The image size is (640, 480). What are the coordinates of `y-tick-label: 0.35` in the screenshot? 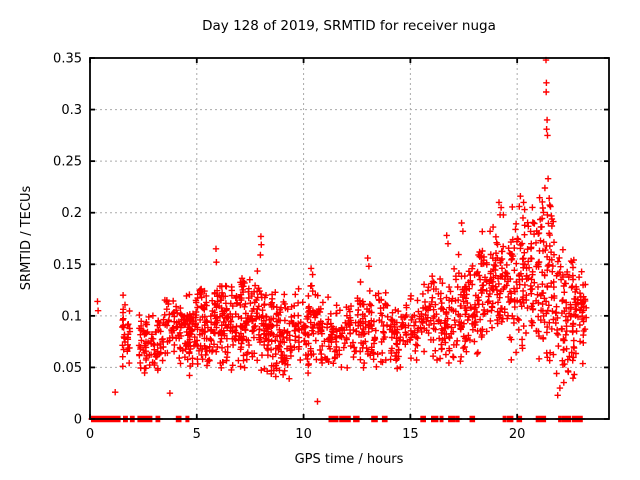 It's located at (67, 59).